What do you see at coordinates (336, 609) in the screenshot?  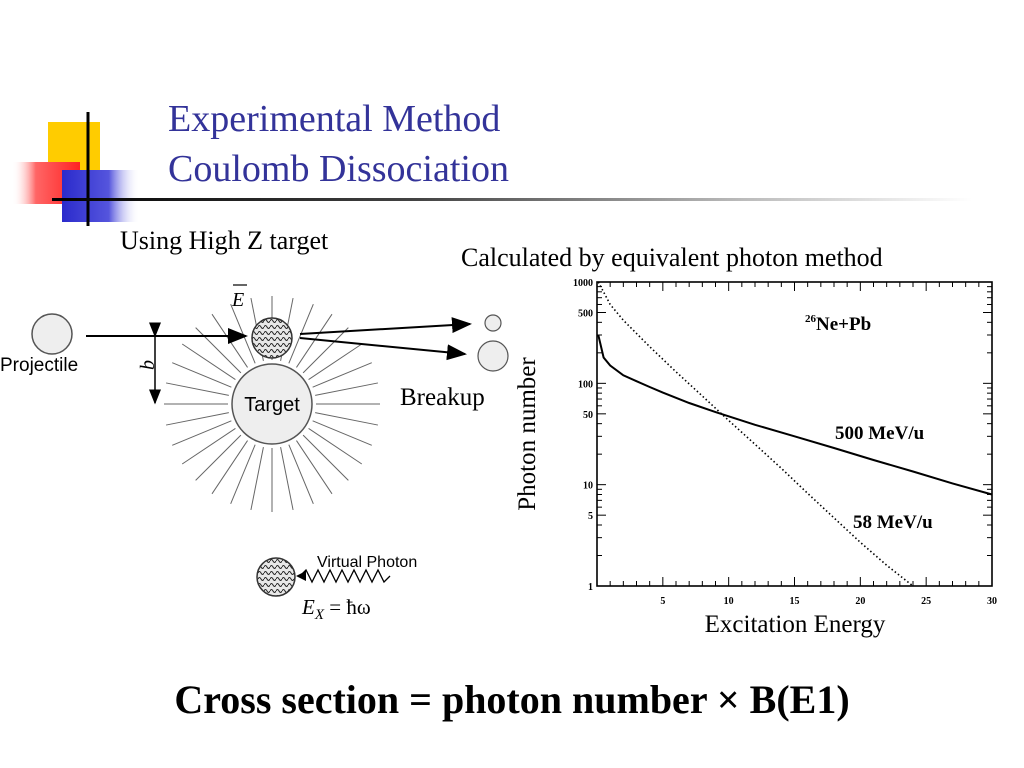 I see `photon-energy-relation: EX = ħω` at bounding box center [336, 609].